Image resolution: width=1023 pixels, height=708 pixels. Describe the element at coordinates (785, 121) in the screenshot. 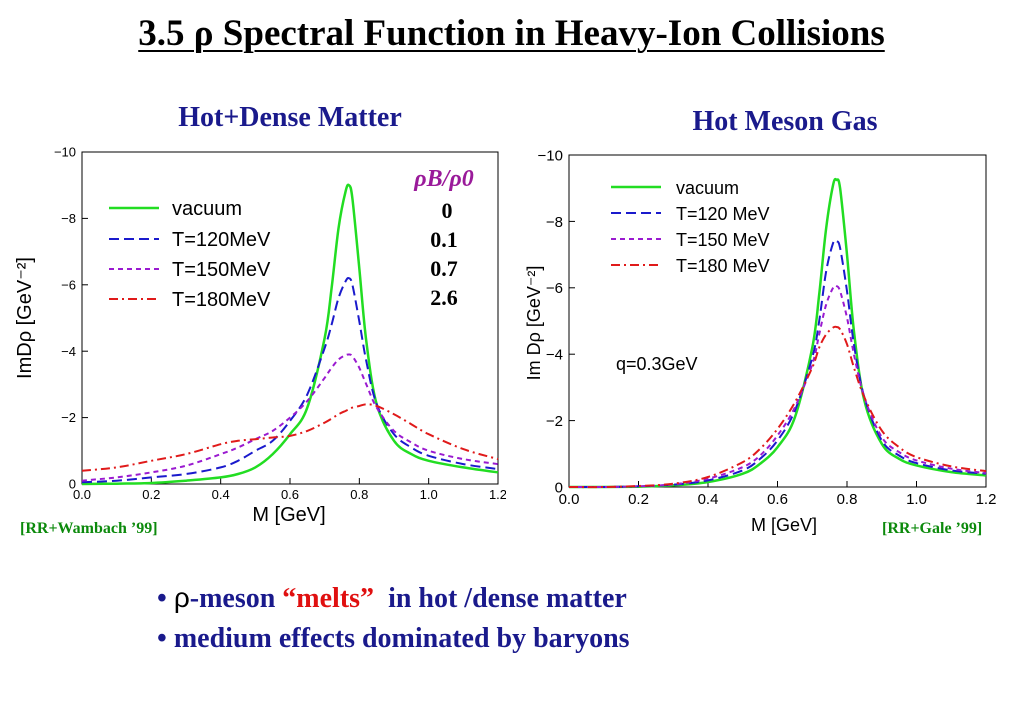

I see `right-panel-heading: Hot Meson Gas` at that location.